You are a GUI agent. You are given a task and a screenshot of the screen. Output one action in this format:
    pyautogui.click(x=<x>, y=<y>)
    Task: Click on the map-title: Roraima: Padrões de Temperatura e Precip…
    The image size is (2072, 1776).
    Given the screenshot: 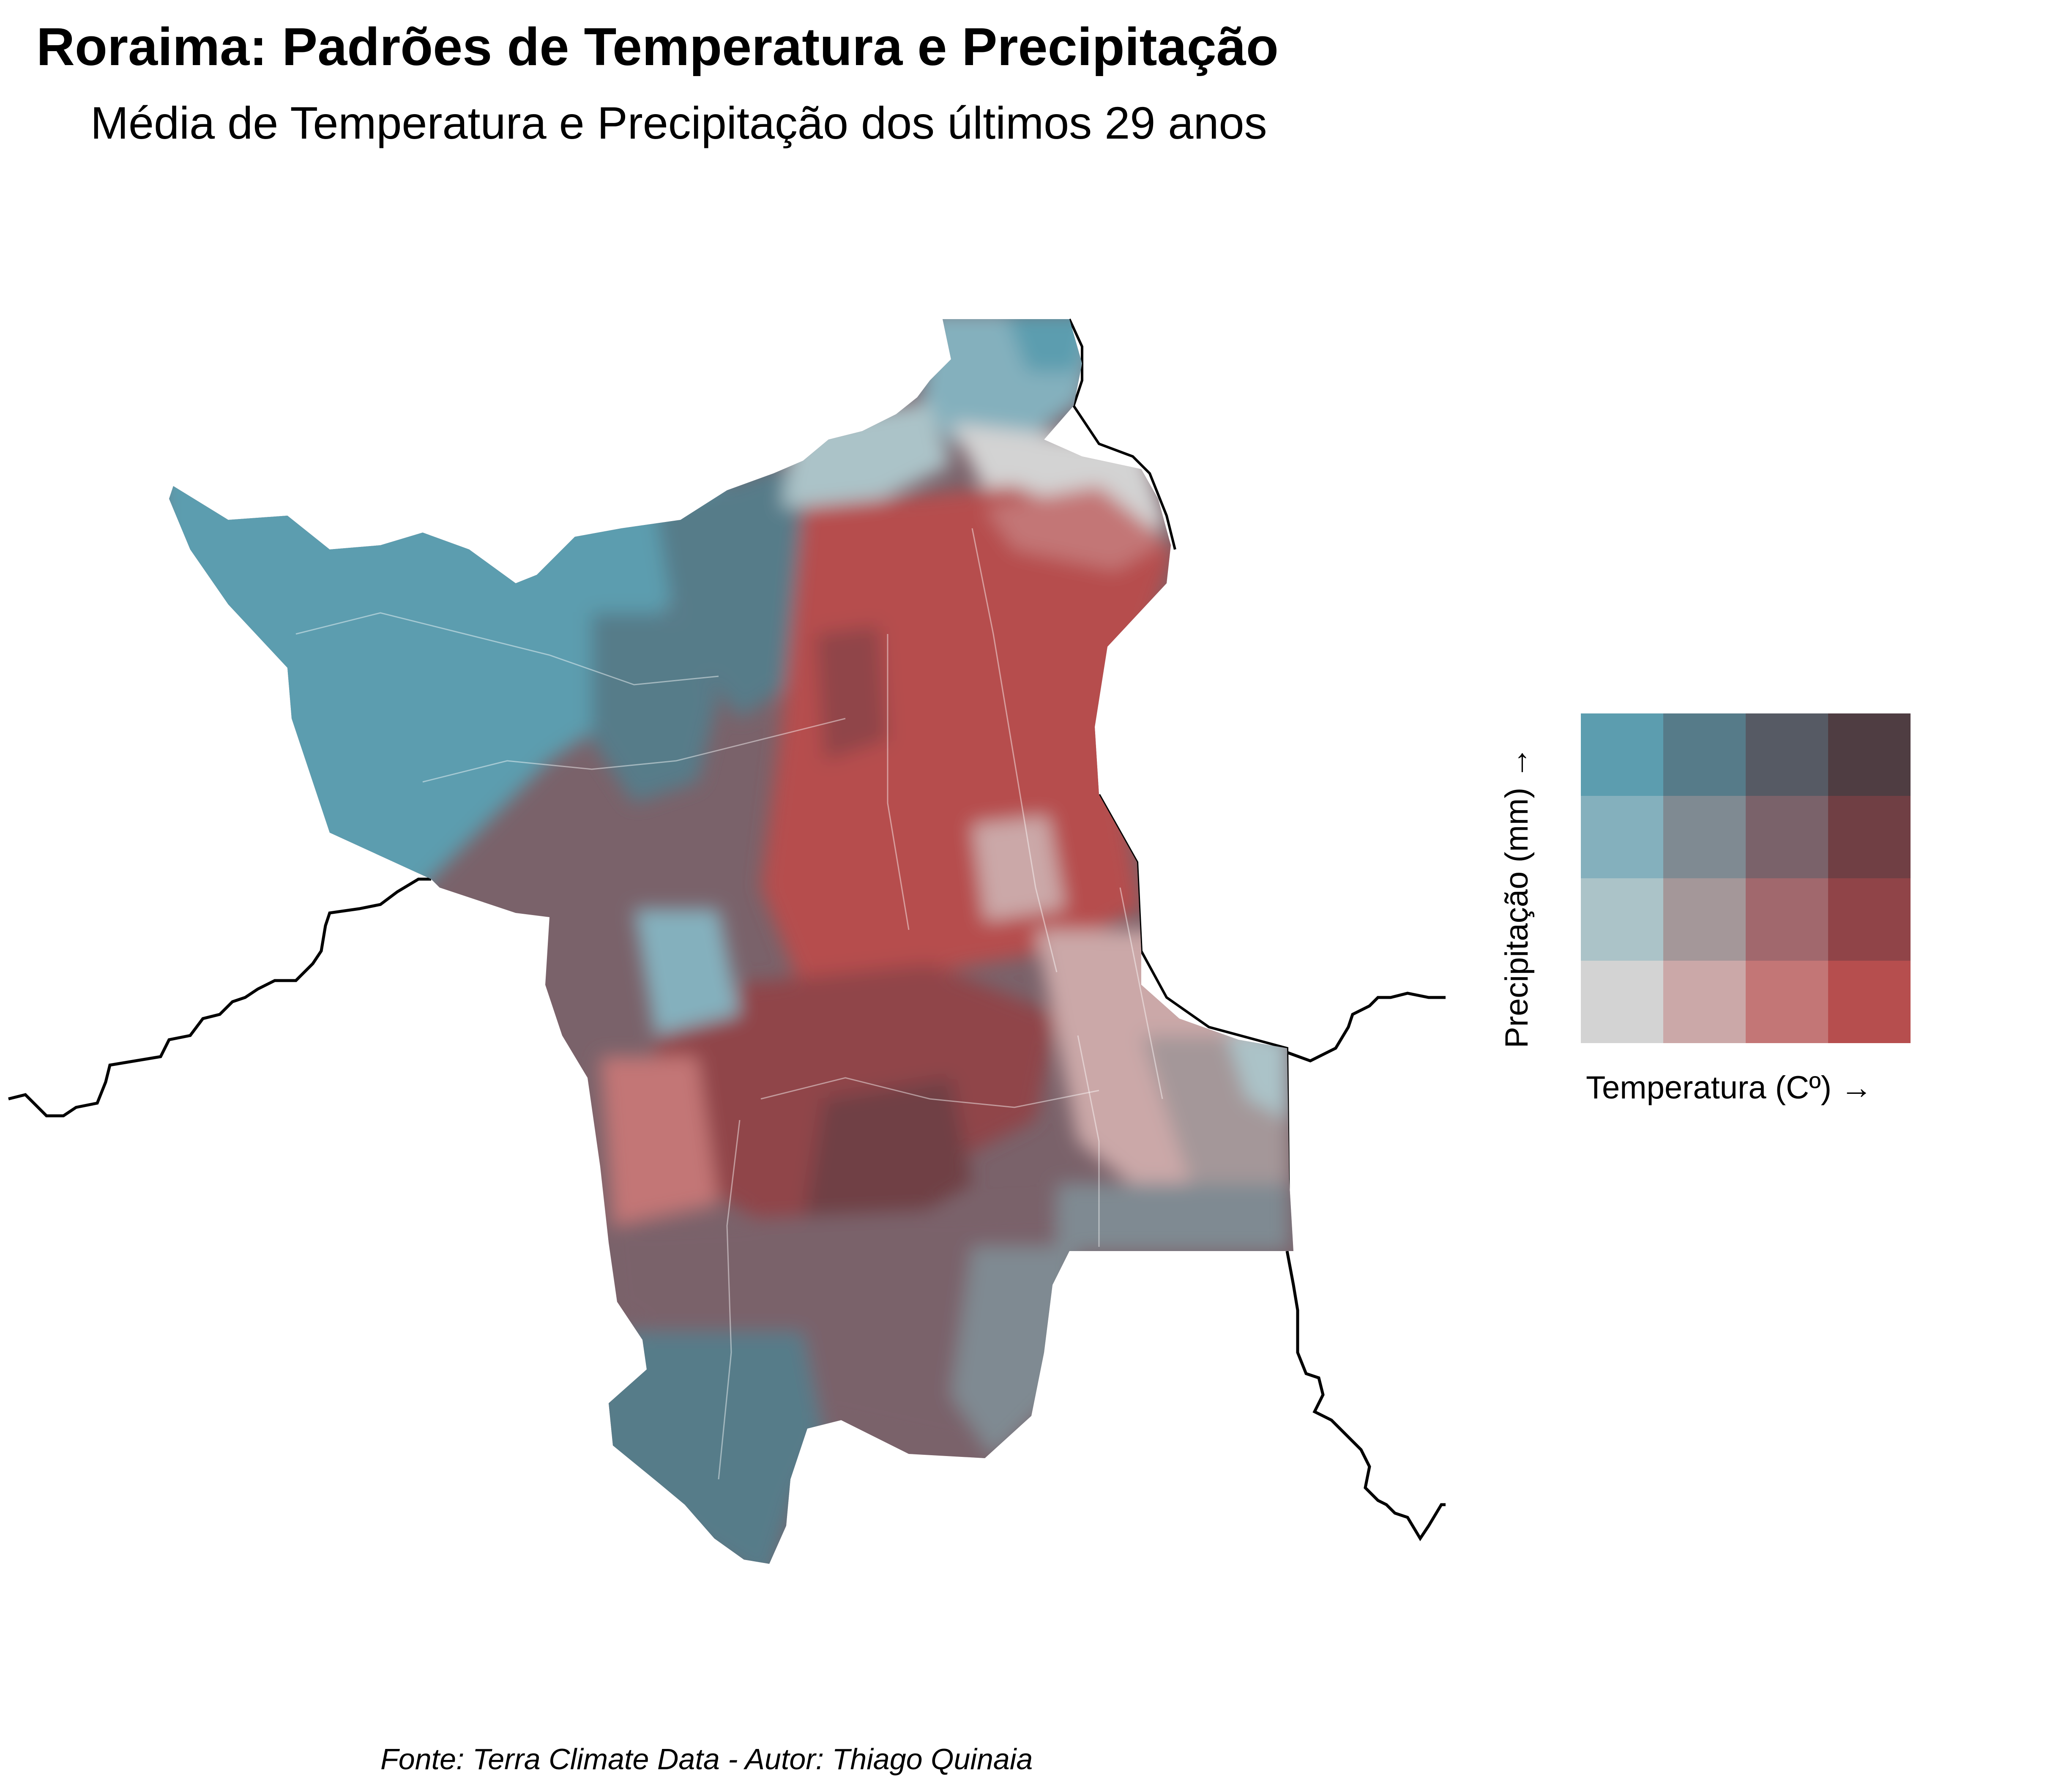 What is the action you would take?
    pyautogui.click(x=658, y=47)
    